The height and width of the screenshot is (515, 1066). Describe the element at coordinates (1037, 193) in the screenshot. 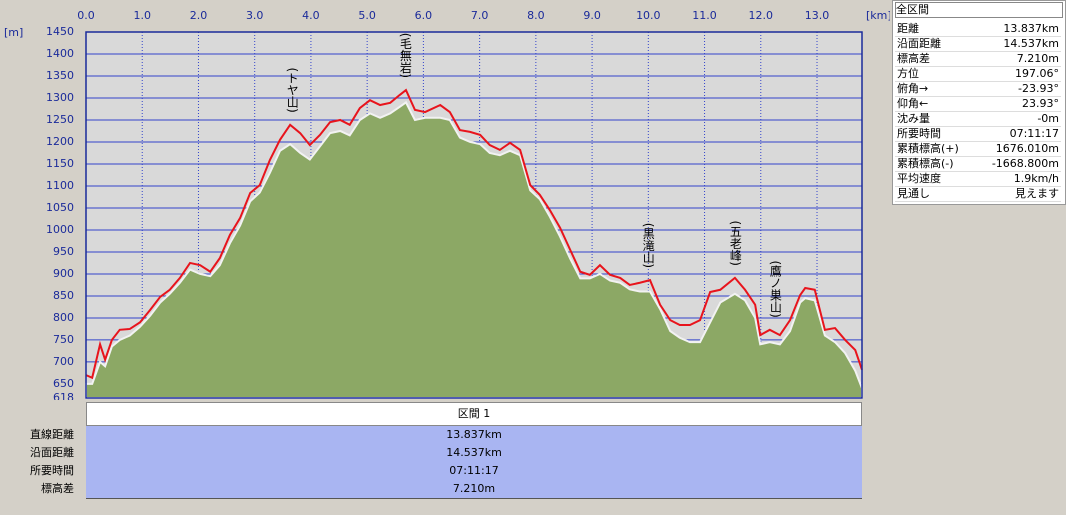

I see `summary-value: 見えます` at that location.